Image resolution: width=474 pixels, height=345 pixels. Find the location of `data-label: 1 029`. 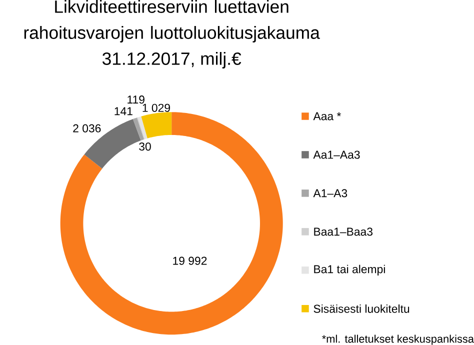

data-label: 1 029 is located at coordinates (156, 108).